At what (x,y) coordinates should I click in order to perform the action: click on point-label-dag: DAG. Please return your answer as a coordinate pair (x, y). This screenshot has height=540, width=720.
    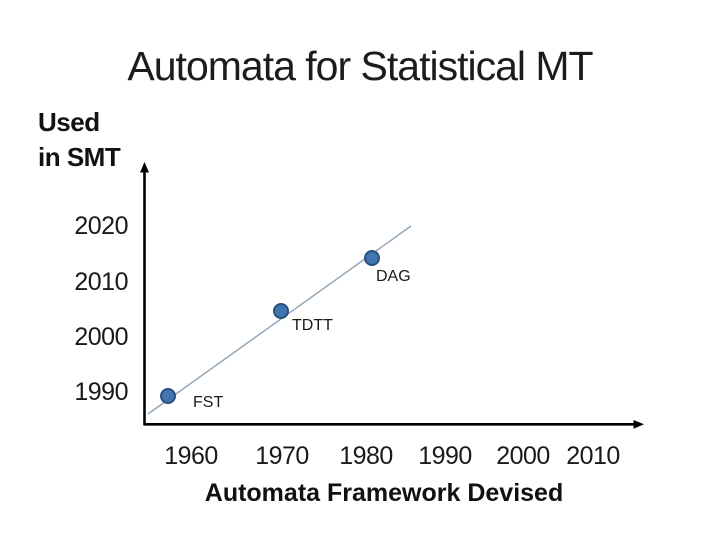
    Looking at the image, I should click on (393, 276).